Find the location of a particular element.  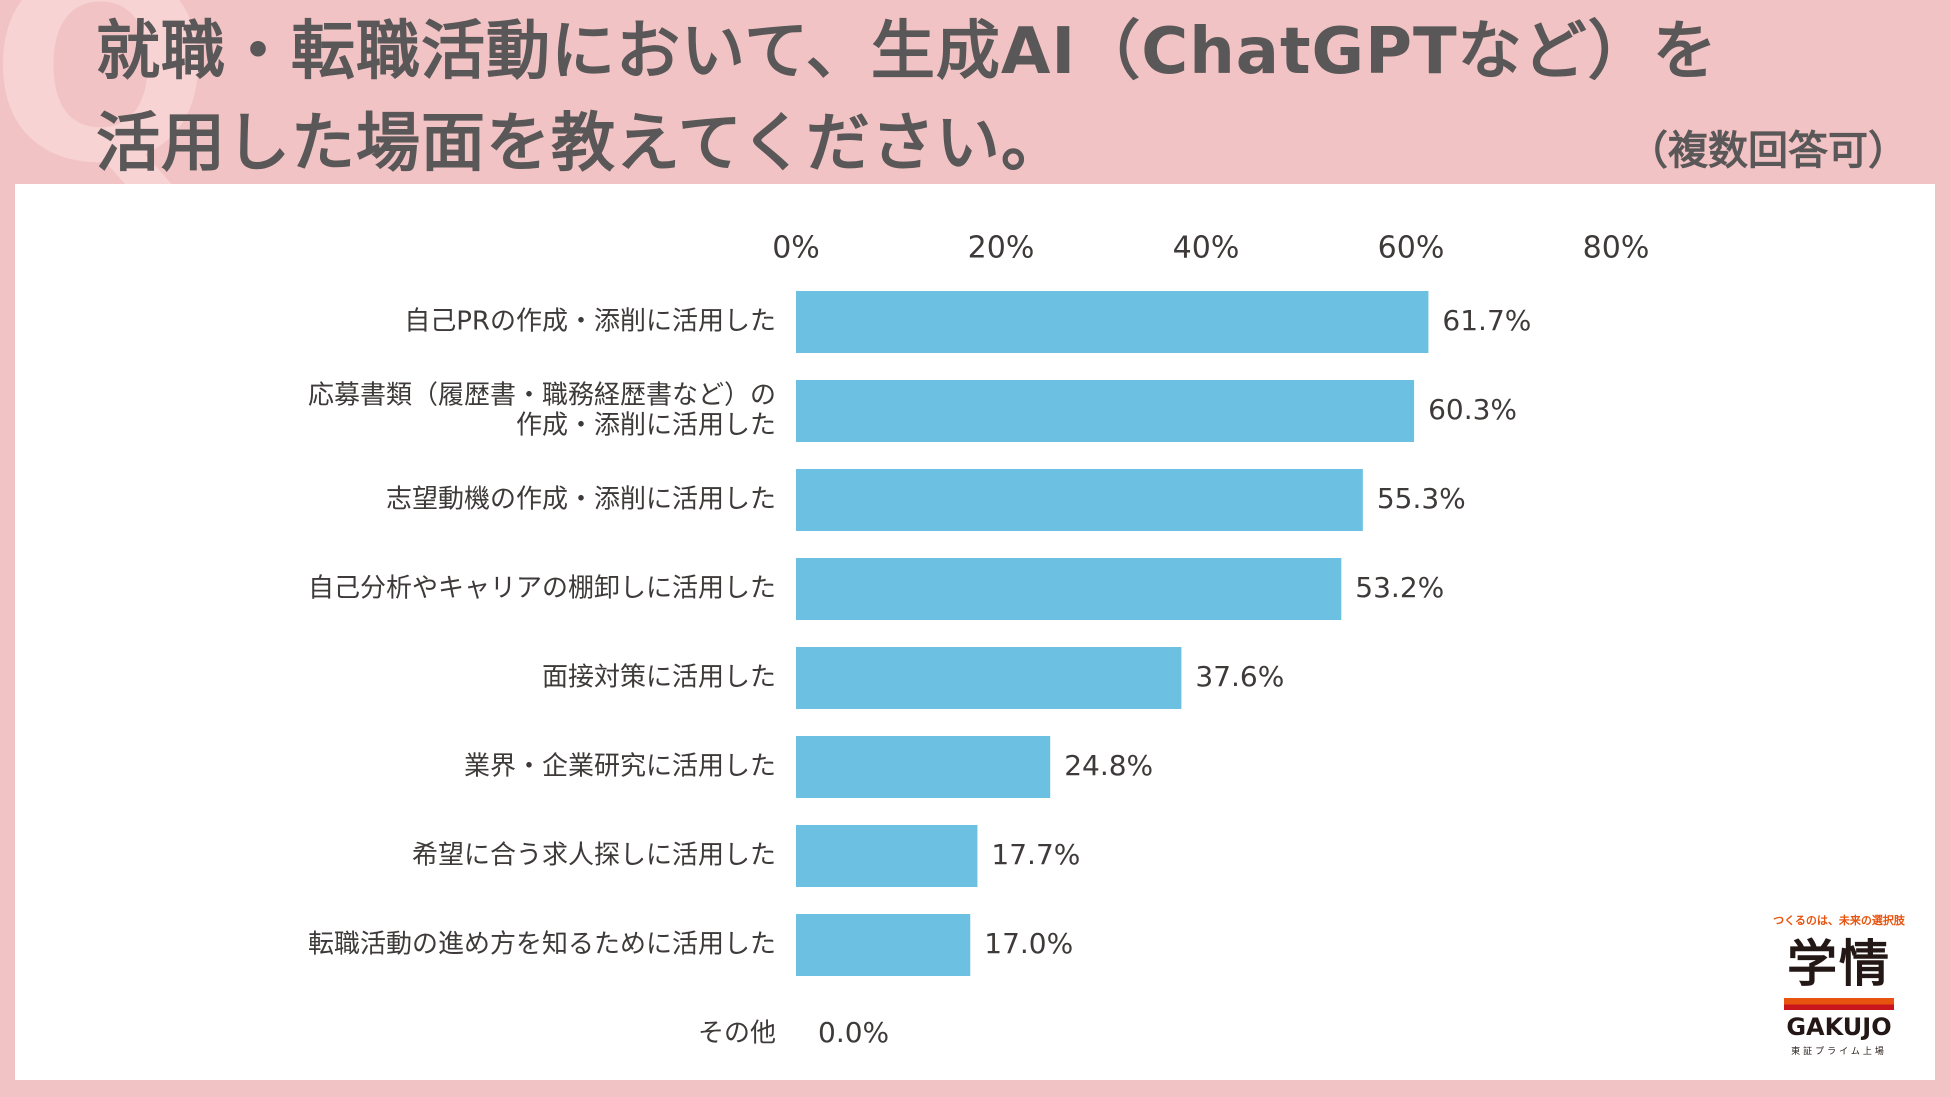

category-label: 面接対策に活用した is located at coordinates (659, 678).